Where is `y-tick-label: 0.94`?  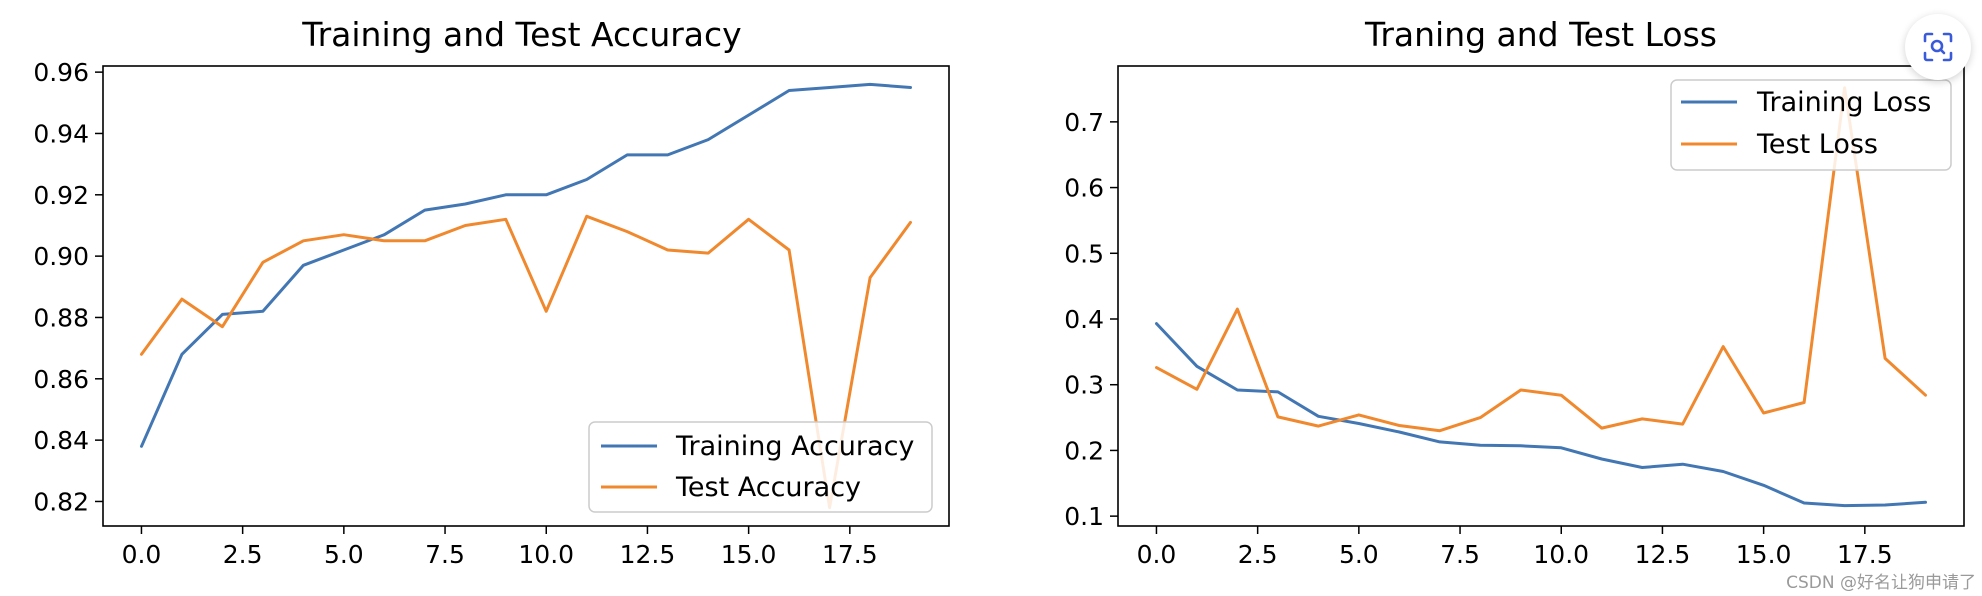
y-tick-label: 0.94 is located at coordinates (61, 133).